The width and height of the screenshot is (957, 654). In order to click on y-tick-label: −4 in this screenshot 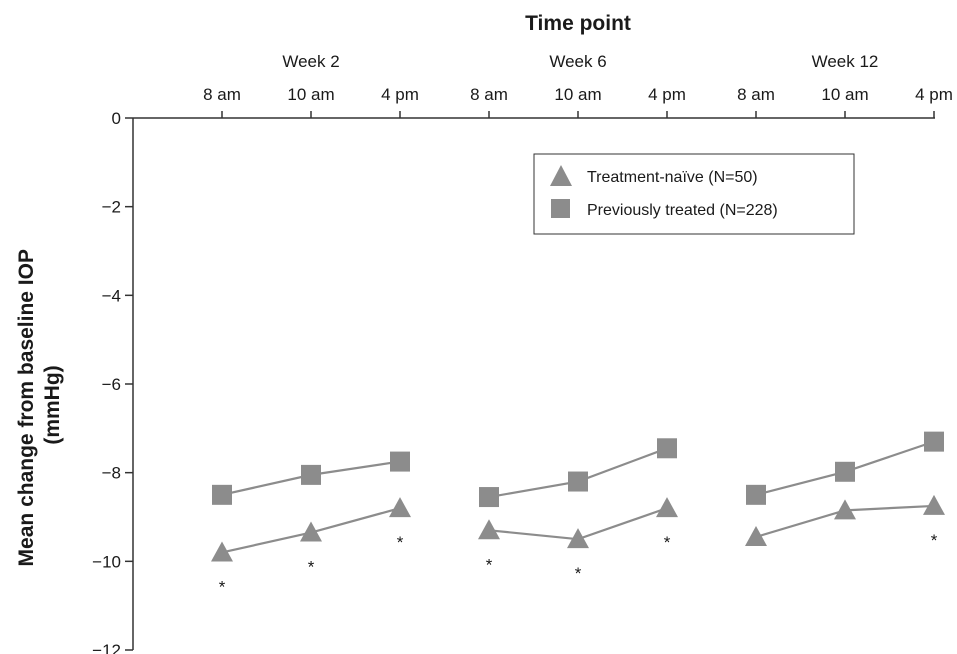, I will do `click(111, 295)`.